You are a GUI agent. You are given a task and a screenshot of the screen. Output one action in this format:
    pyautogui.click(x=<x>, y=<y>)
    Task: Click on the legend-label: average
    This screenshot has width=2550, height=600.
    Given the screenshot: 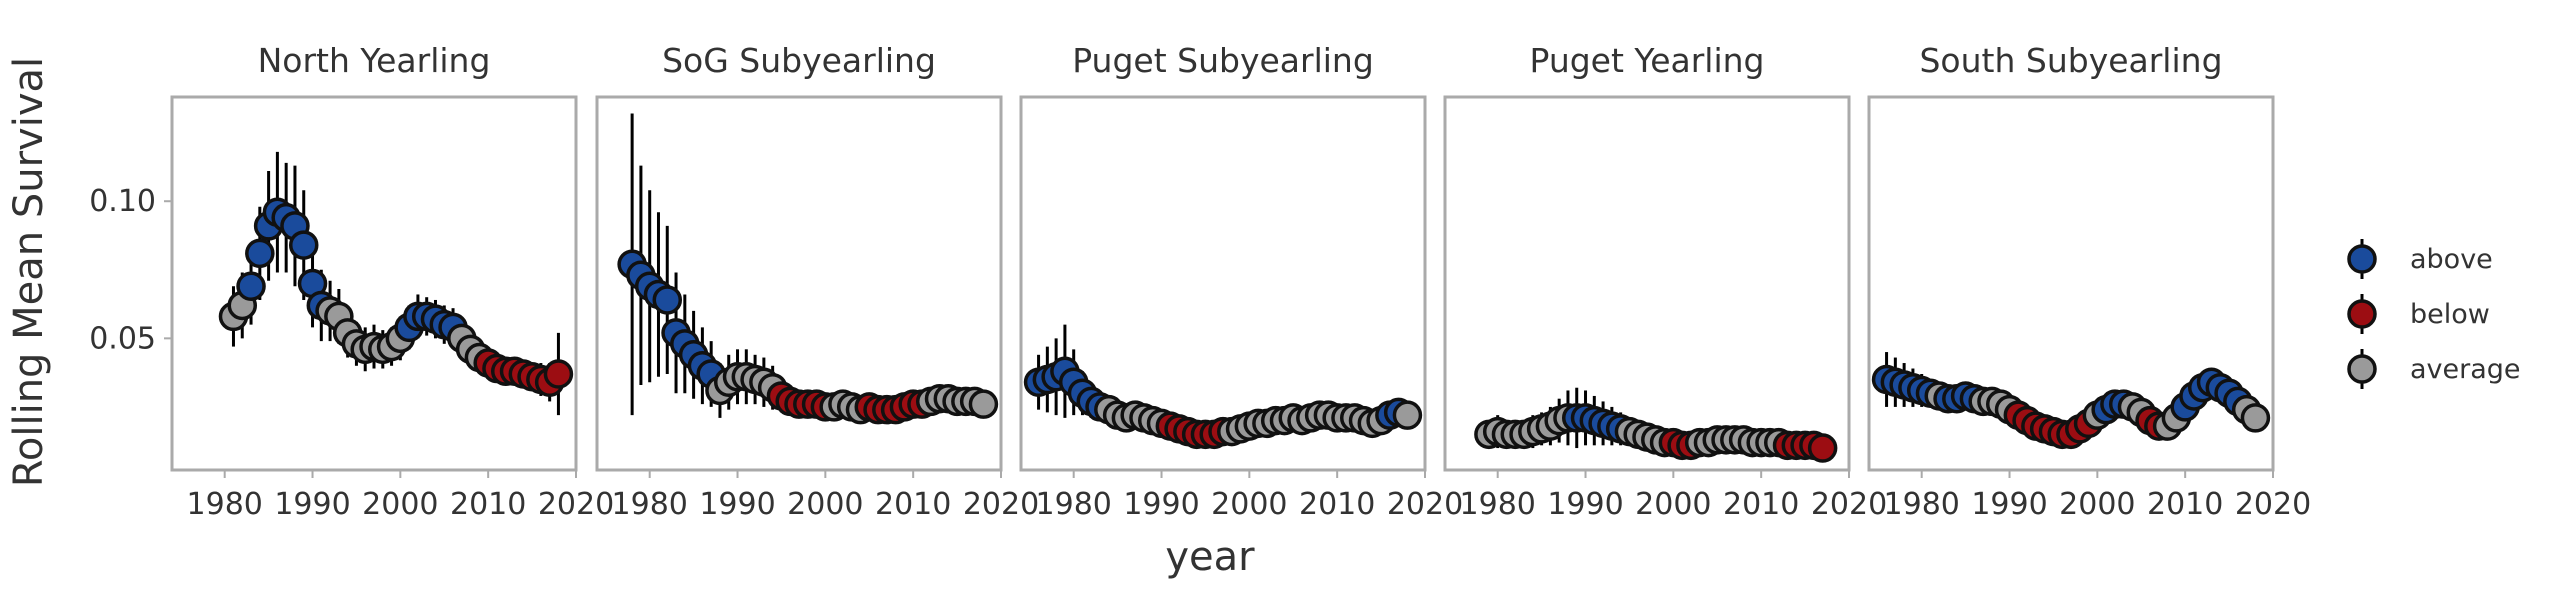 What is the action you would take?
    pyautogui.click(x=2465, y=369)
    